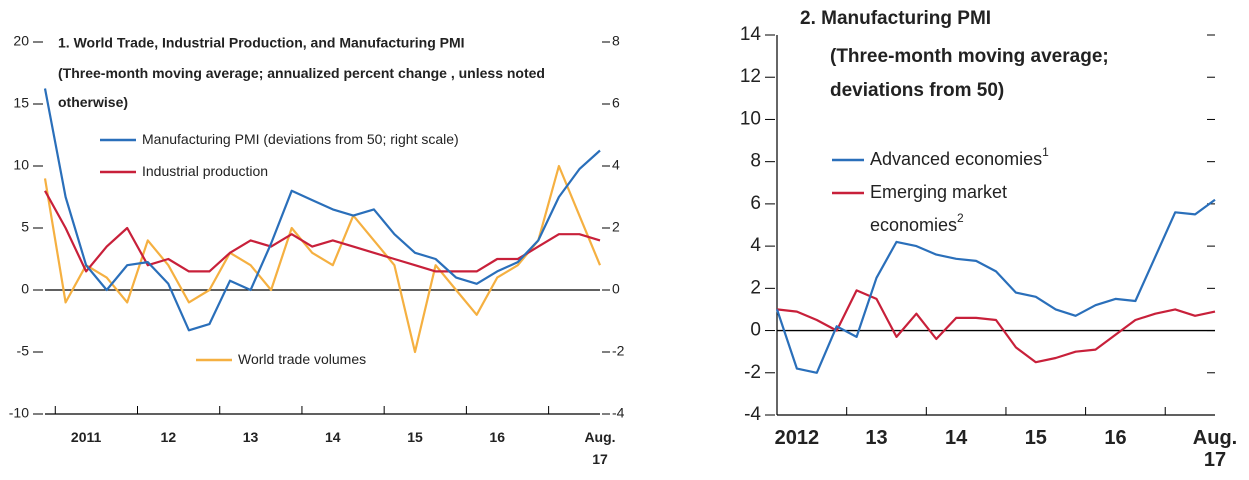 The height and width of the screenshot is (480, 1249). I want to click on y2-tick-label: 4, so click(616, 165).